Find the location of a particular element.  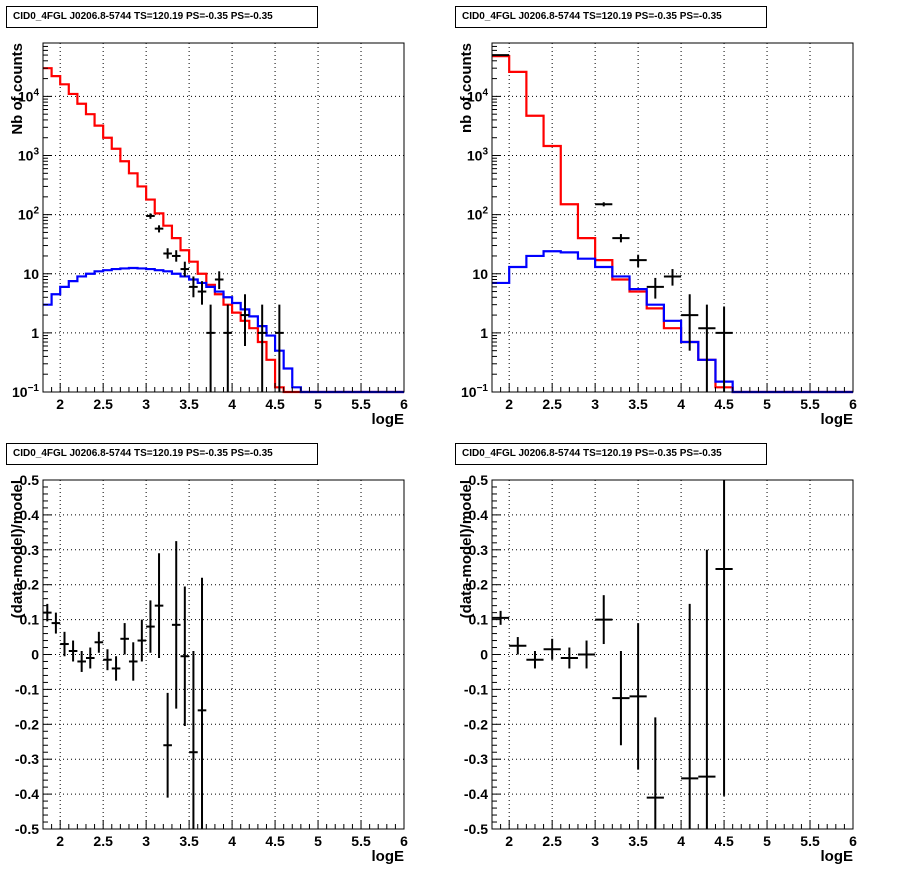

series-step-line is located at coordinates (223, 330).